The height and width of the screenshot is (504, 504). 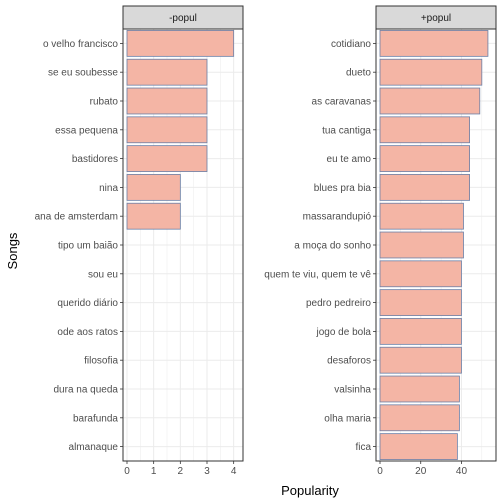 I want to click on y-tick-label: cotidiano, so click(x=351, y=44).